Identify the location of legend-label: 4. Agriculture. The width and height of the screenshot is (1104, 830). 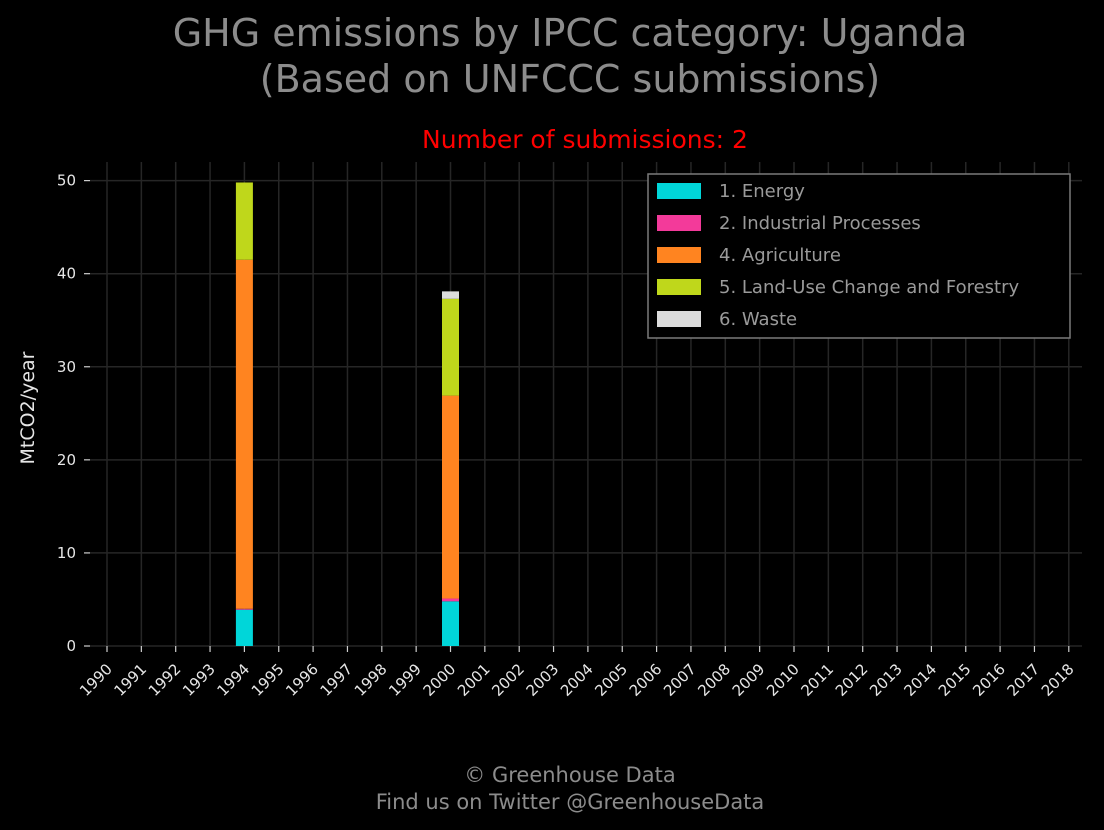
(780, 255).